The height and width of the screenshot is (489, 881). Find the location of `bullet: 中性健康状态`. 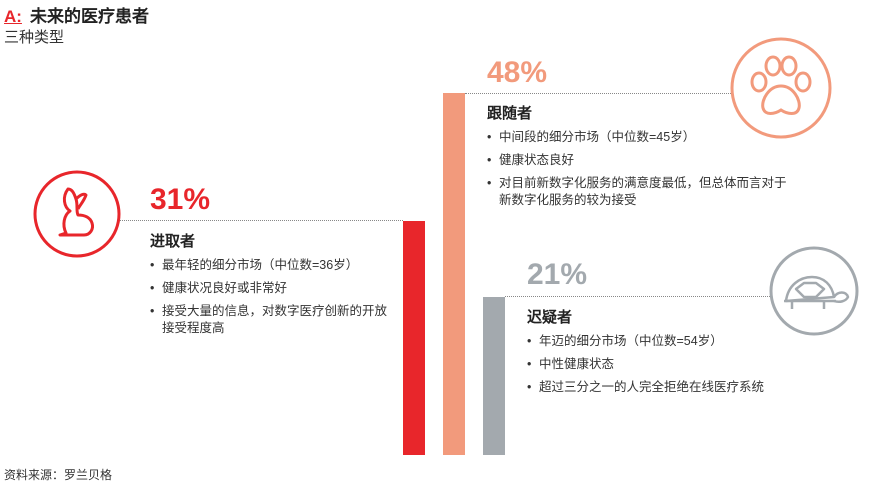

bullet: 中性健康状态 is located at coordinates (677, 364).